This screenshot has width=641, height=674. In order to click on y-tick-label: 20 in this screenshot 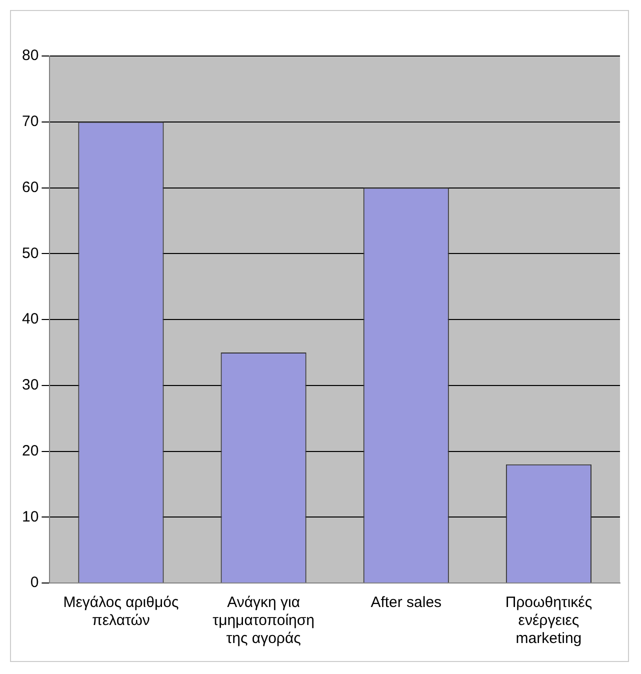, I will do `click(30, 451)`.